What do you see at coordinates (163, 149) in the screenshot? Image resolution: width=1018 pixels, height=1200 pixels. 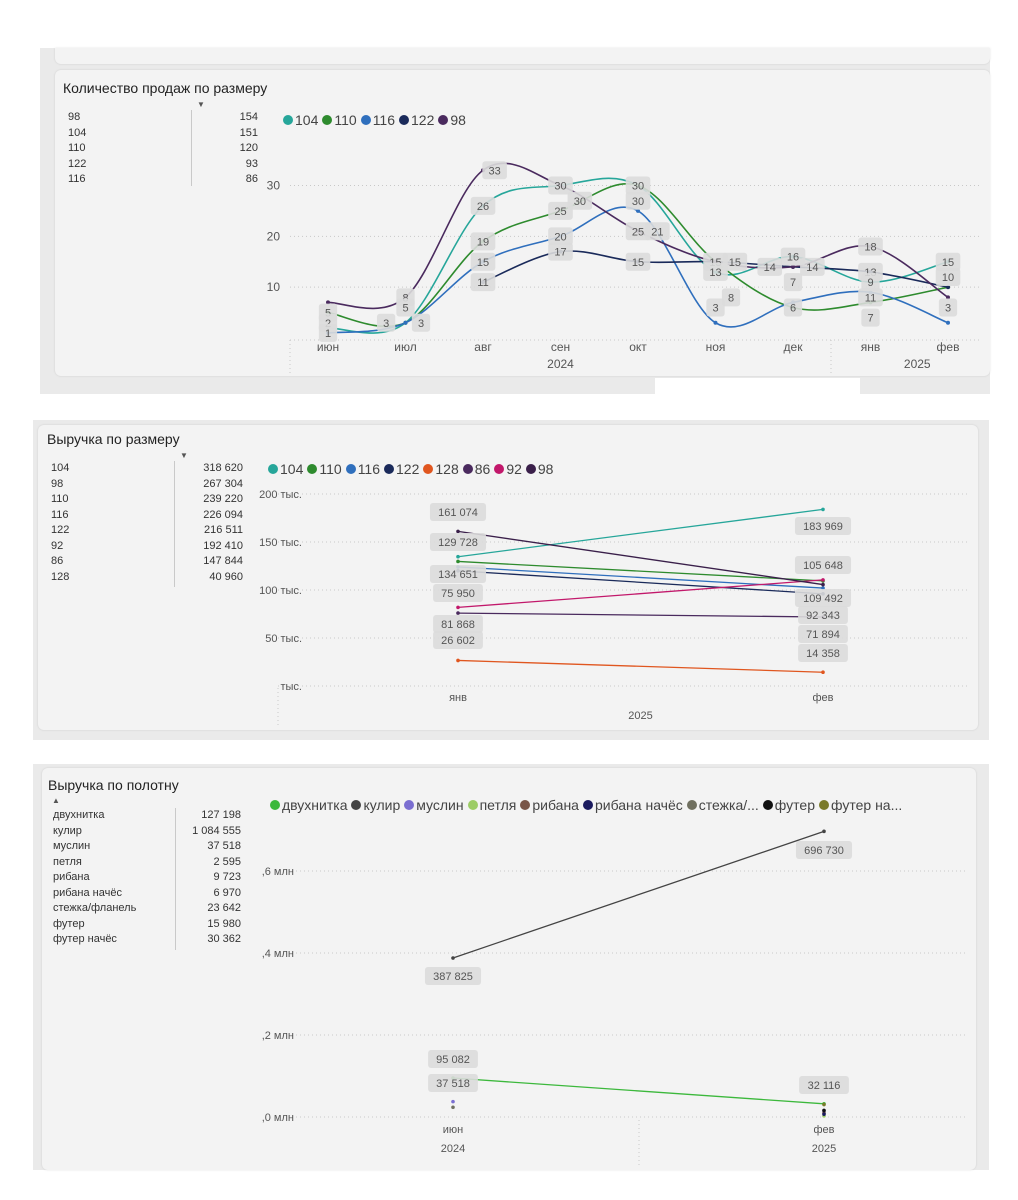 I see `table-row: 110 120` at bounding box center [163, 149].